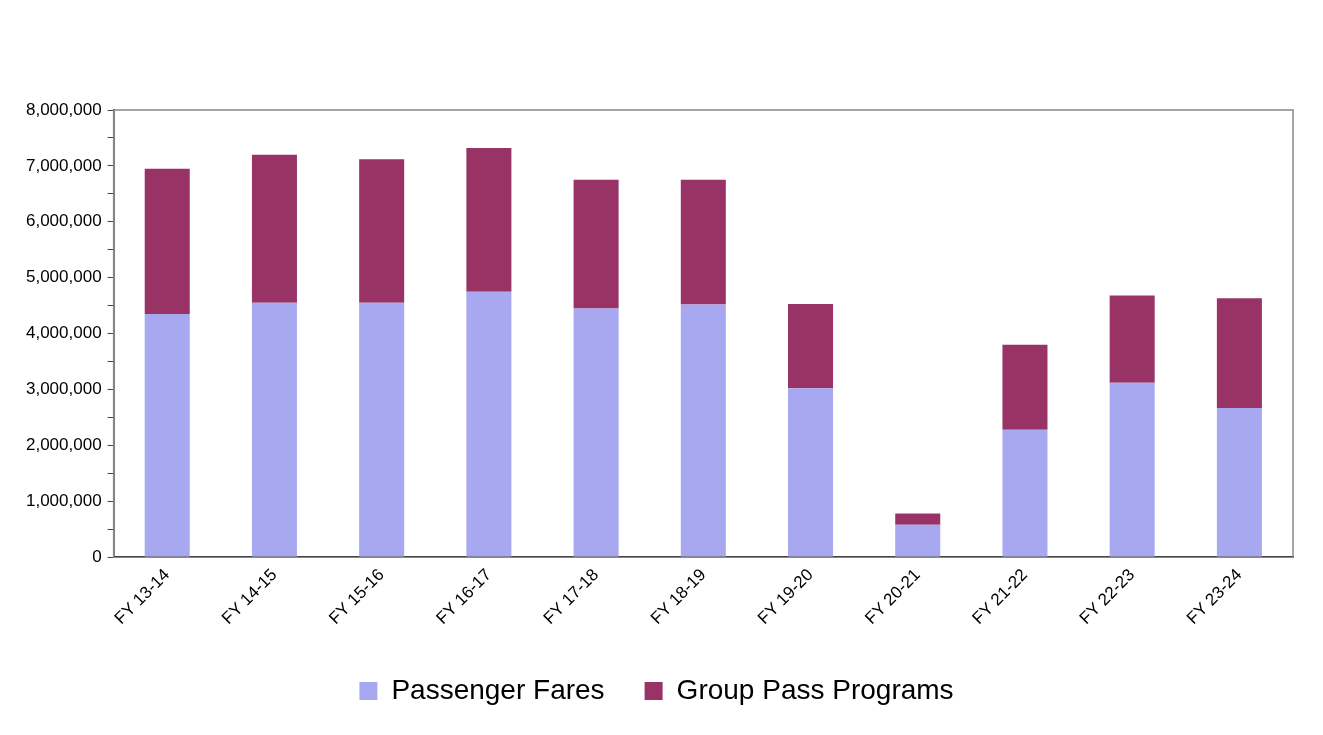  I want to click on y-tick-label: 1,000,000, so click(63, 500).